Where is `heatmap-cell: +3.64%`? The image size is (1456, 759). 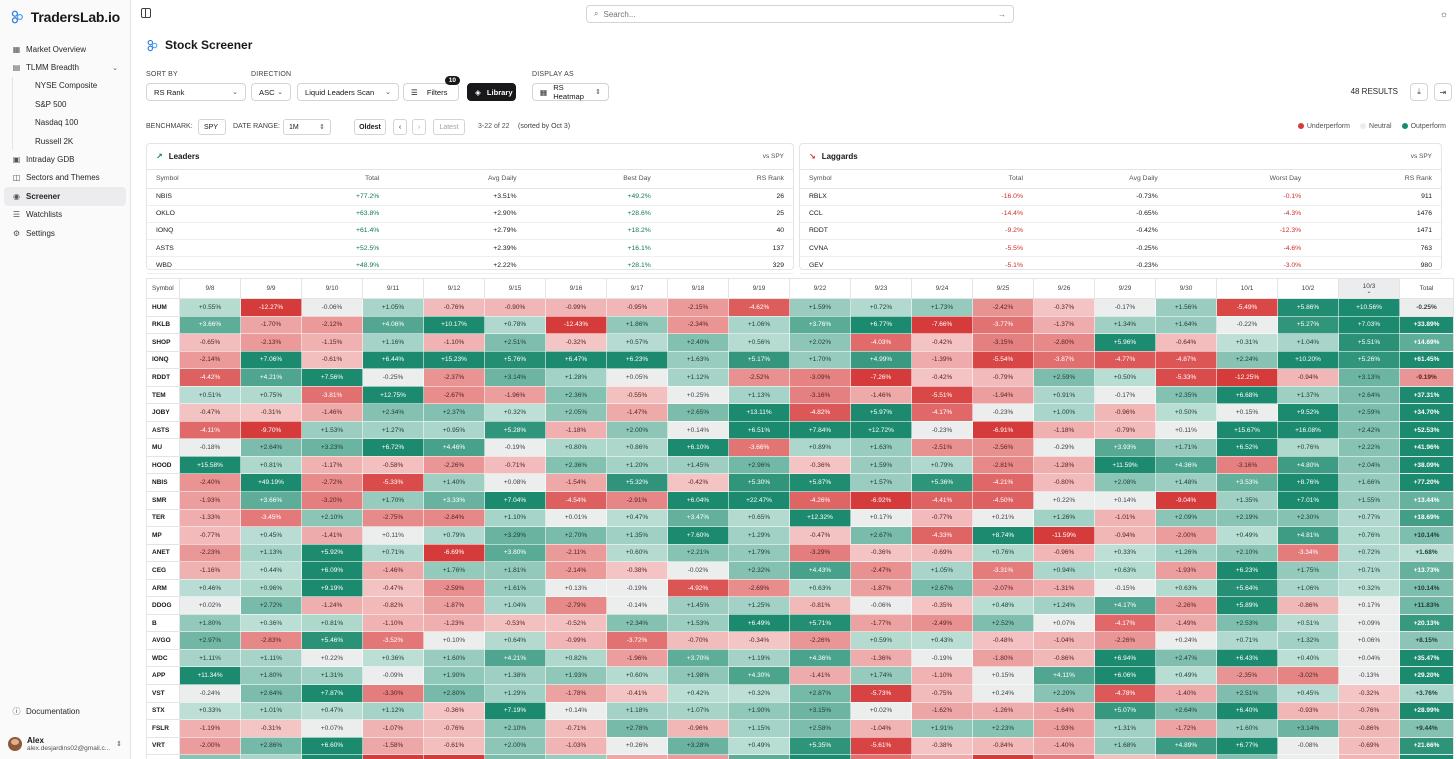 heatmap-cell: +3.64% is located at coordinates (759, 756).